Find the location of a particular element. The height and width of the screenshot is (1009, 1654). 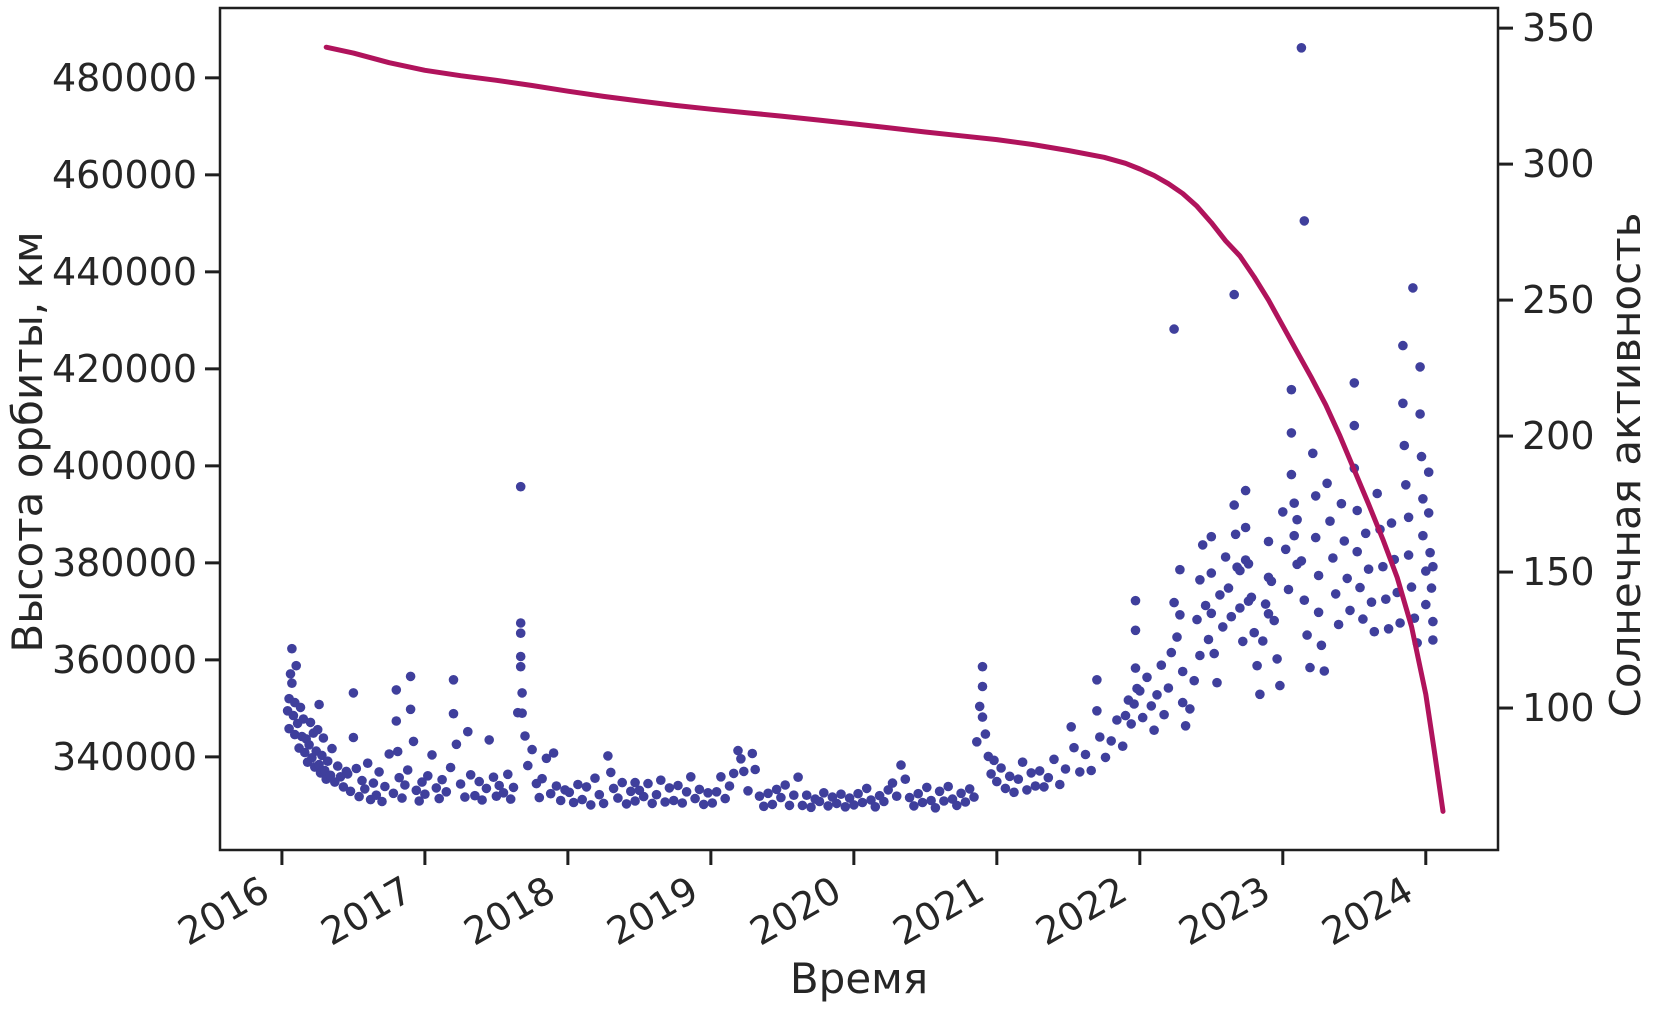

x-tick-label: 2016 is located at coordinates (224, 911).